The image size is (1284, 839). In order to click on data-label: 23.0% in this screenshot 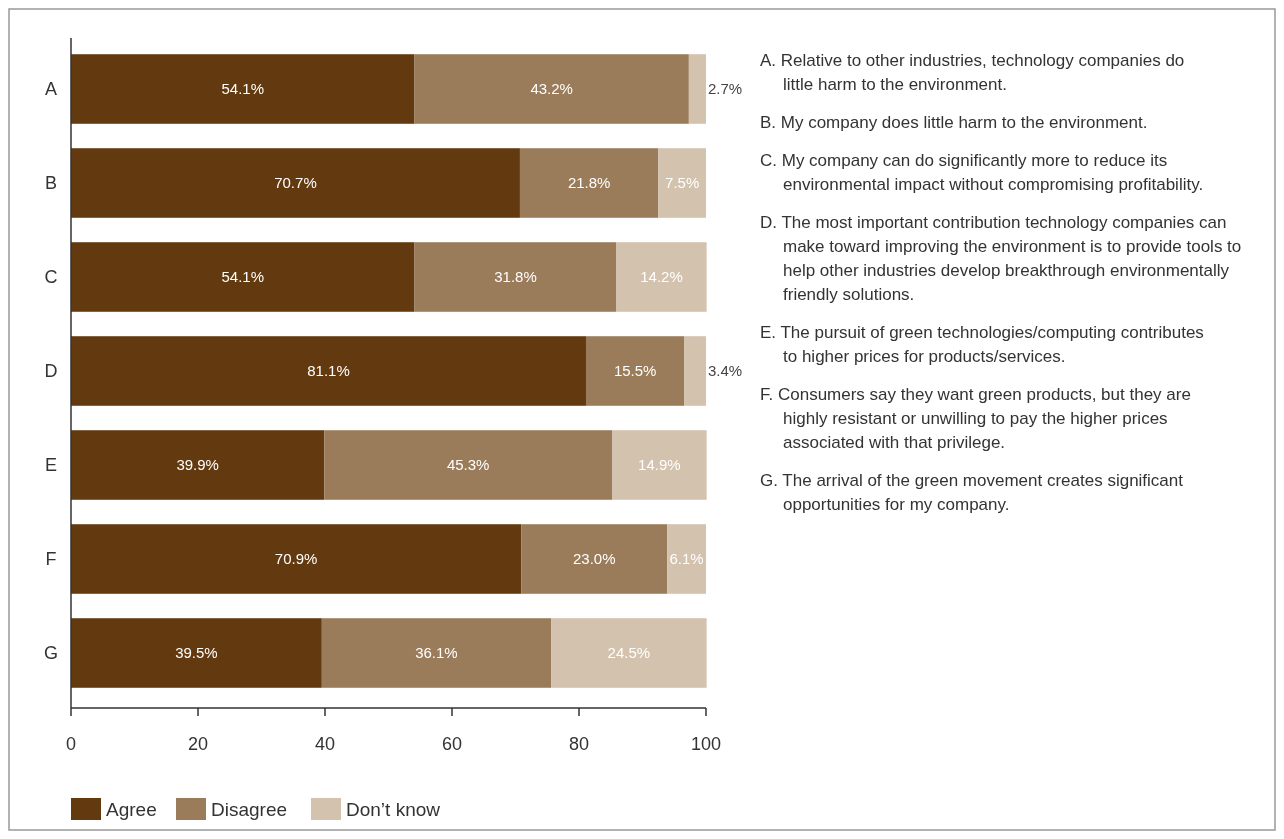, I will do `click(594, 559)`.